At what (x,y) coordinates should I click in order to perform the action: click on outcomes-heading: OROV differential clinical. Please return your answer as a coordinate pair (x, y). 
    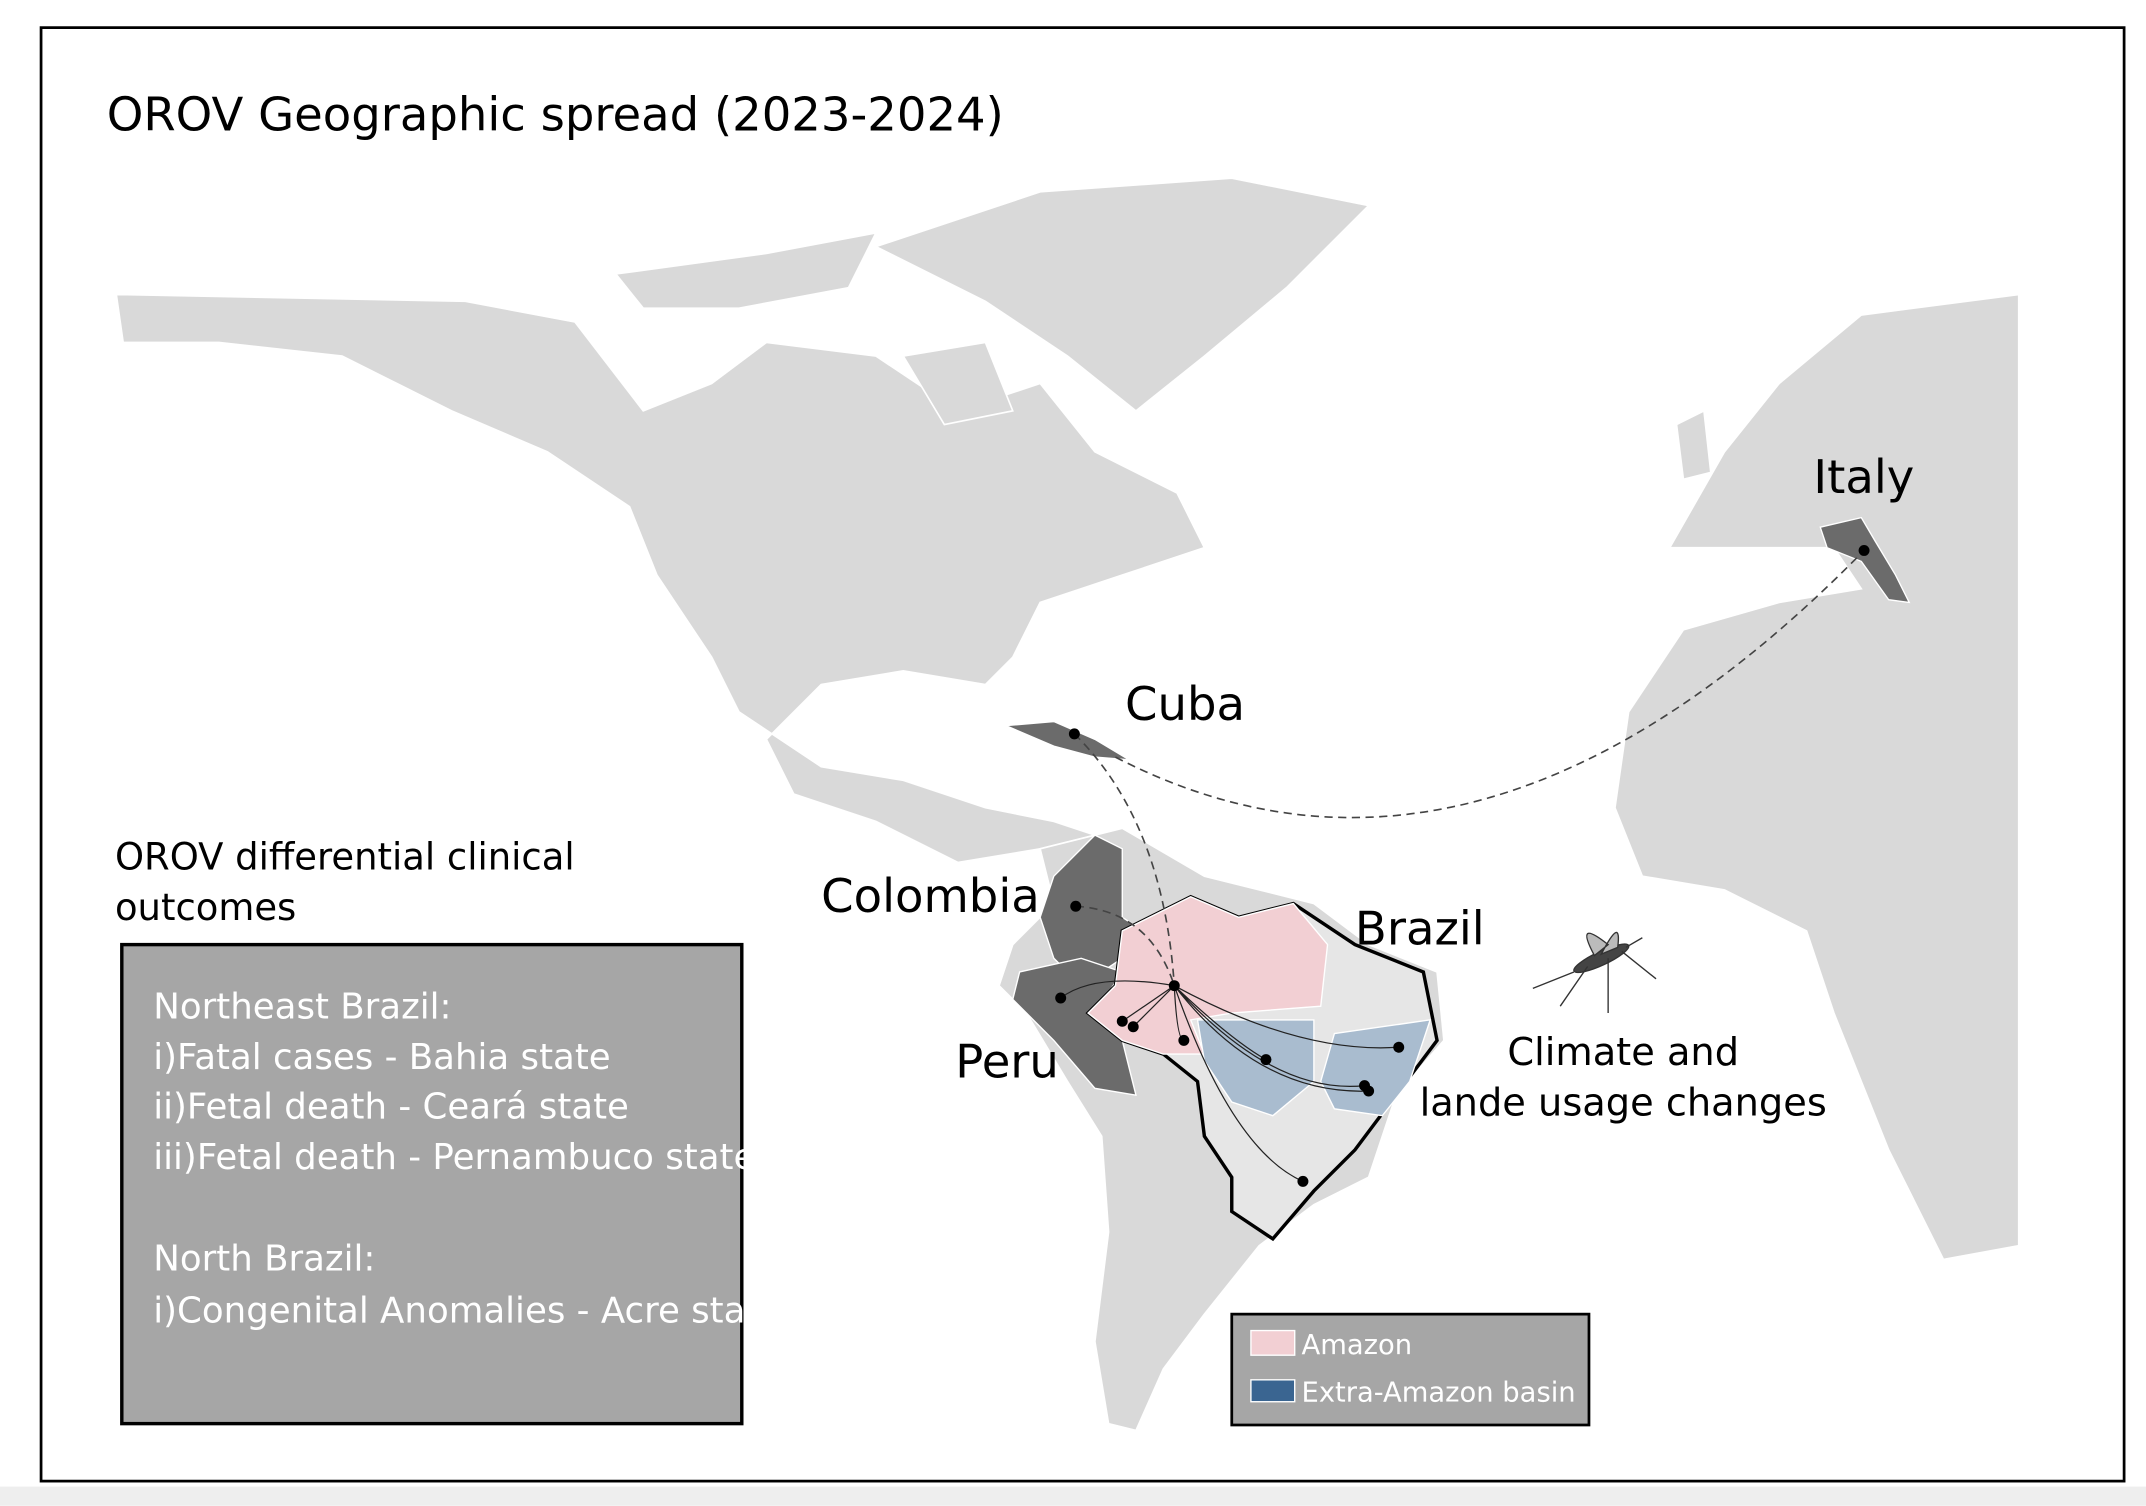
    Looking at the image, I should click on (345, 856).